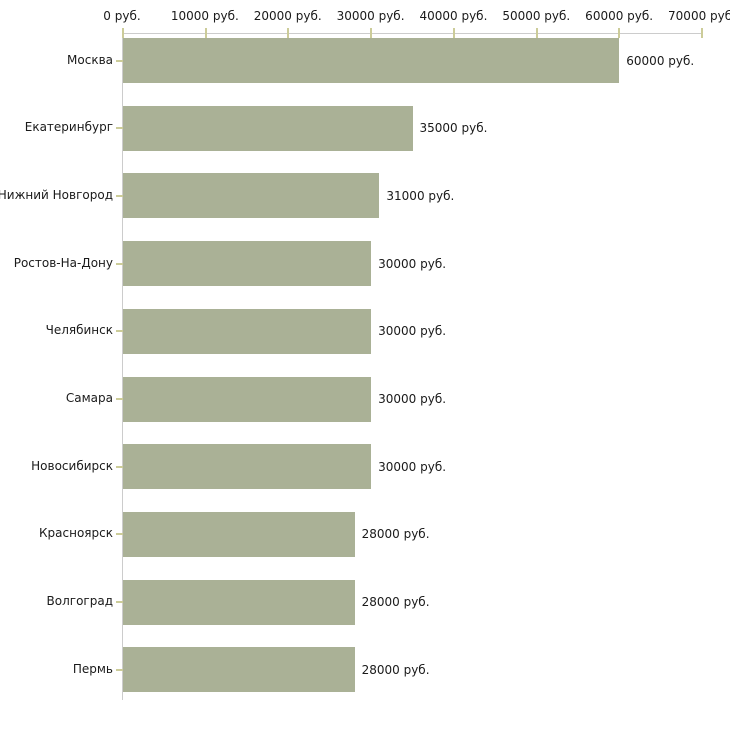 The width and height of the screenshot is (730, 730). I want to click on bar-value-label: 31000 руб., so click(420, 195).